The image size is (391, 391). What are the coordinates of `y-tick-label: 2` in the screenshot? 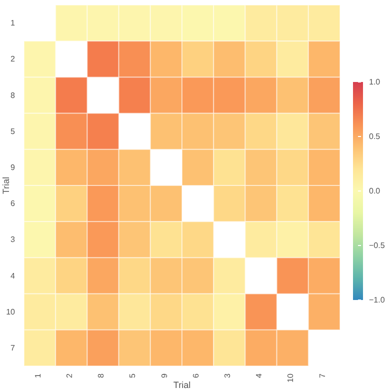 It's located at (13, 59).